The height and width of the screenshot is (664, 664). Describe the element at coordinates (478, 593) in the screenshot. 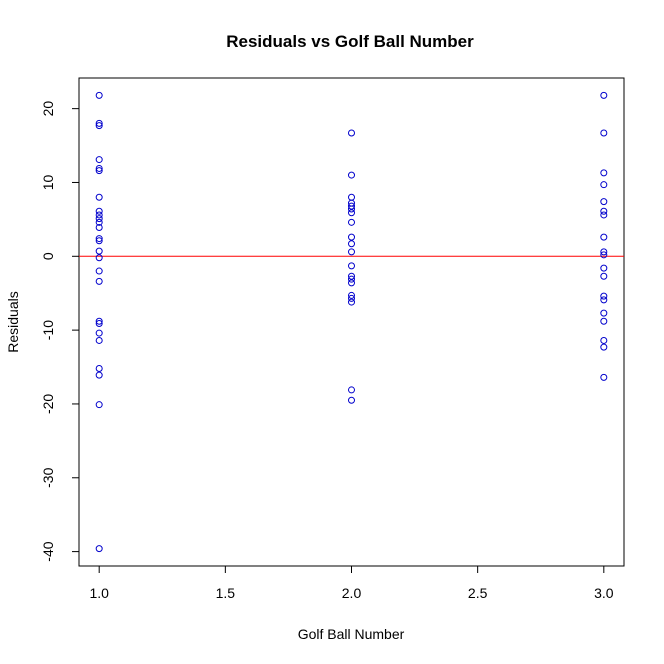

I see `x-tick-label: 2.5` at that location.